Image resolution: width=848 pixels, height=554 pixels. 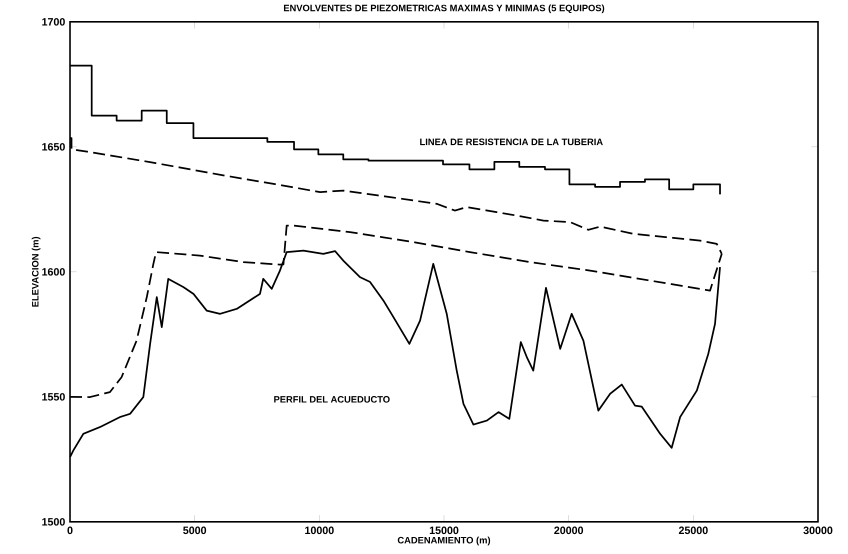 What do you see at coordinates (36, 271) in the screenshot?
I see `y-axis-title: ELEVACION (m)` at bounding box center [36, 271].